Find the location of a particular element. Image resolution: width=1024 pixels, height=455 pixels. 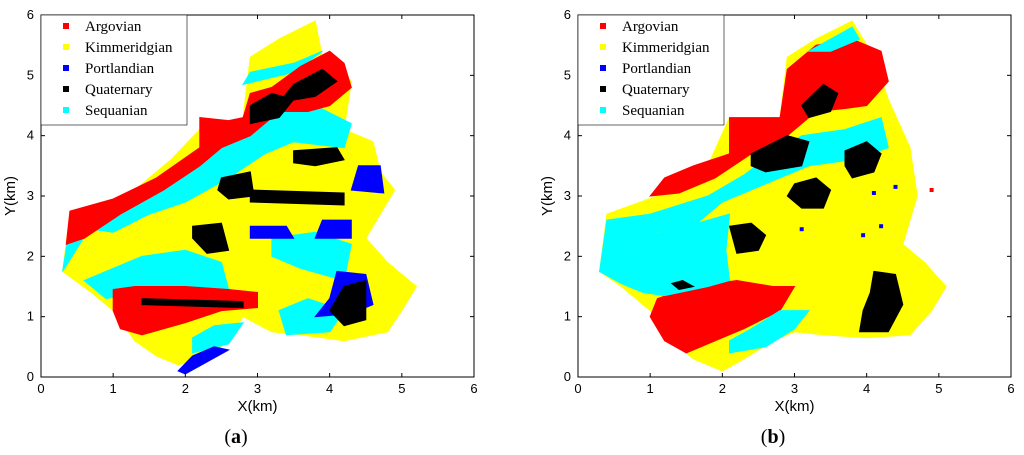

panel-caption: (b) is located at coordinates (773, 437).